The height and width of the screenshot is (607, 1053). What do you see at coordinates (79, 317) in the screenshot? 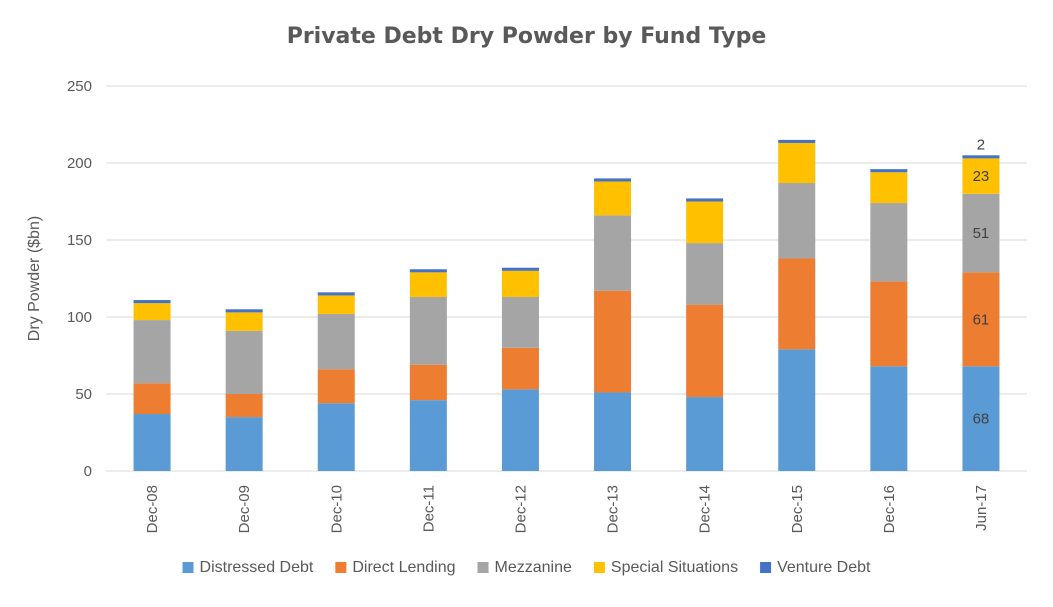
I see `y-tick-label: 100` at bounding box center [79, 317].